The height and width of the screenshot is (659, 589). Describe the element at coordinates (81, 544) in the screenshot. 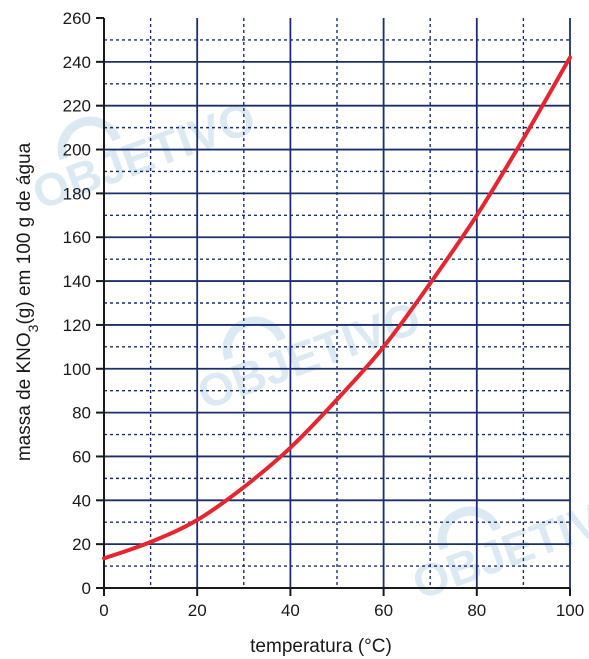

I see `y-tick-label: 20` at that location.